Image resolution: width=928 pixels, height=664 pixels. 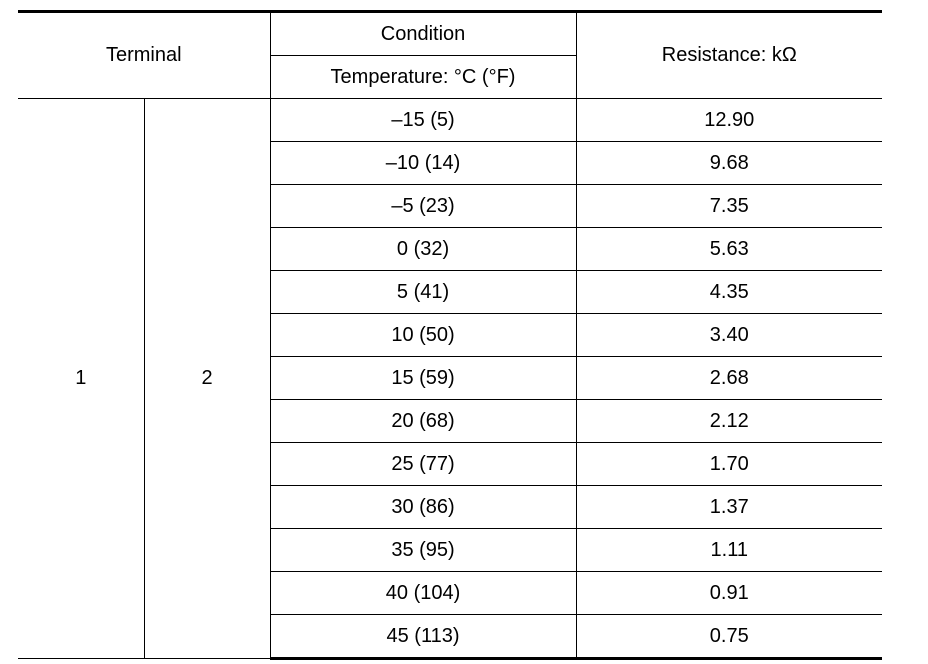 I want to click on temperature-cell: 10 (50), so click(x=423, y=335).